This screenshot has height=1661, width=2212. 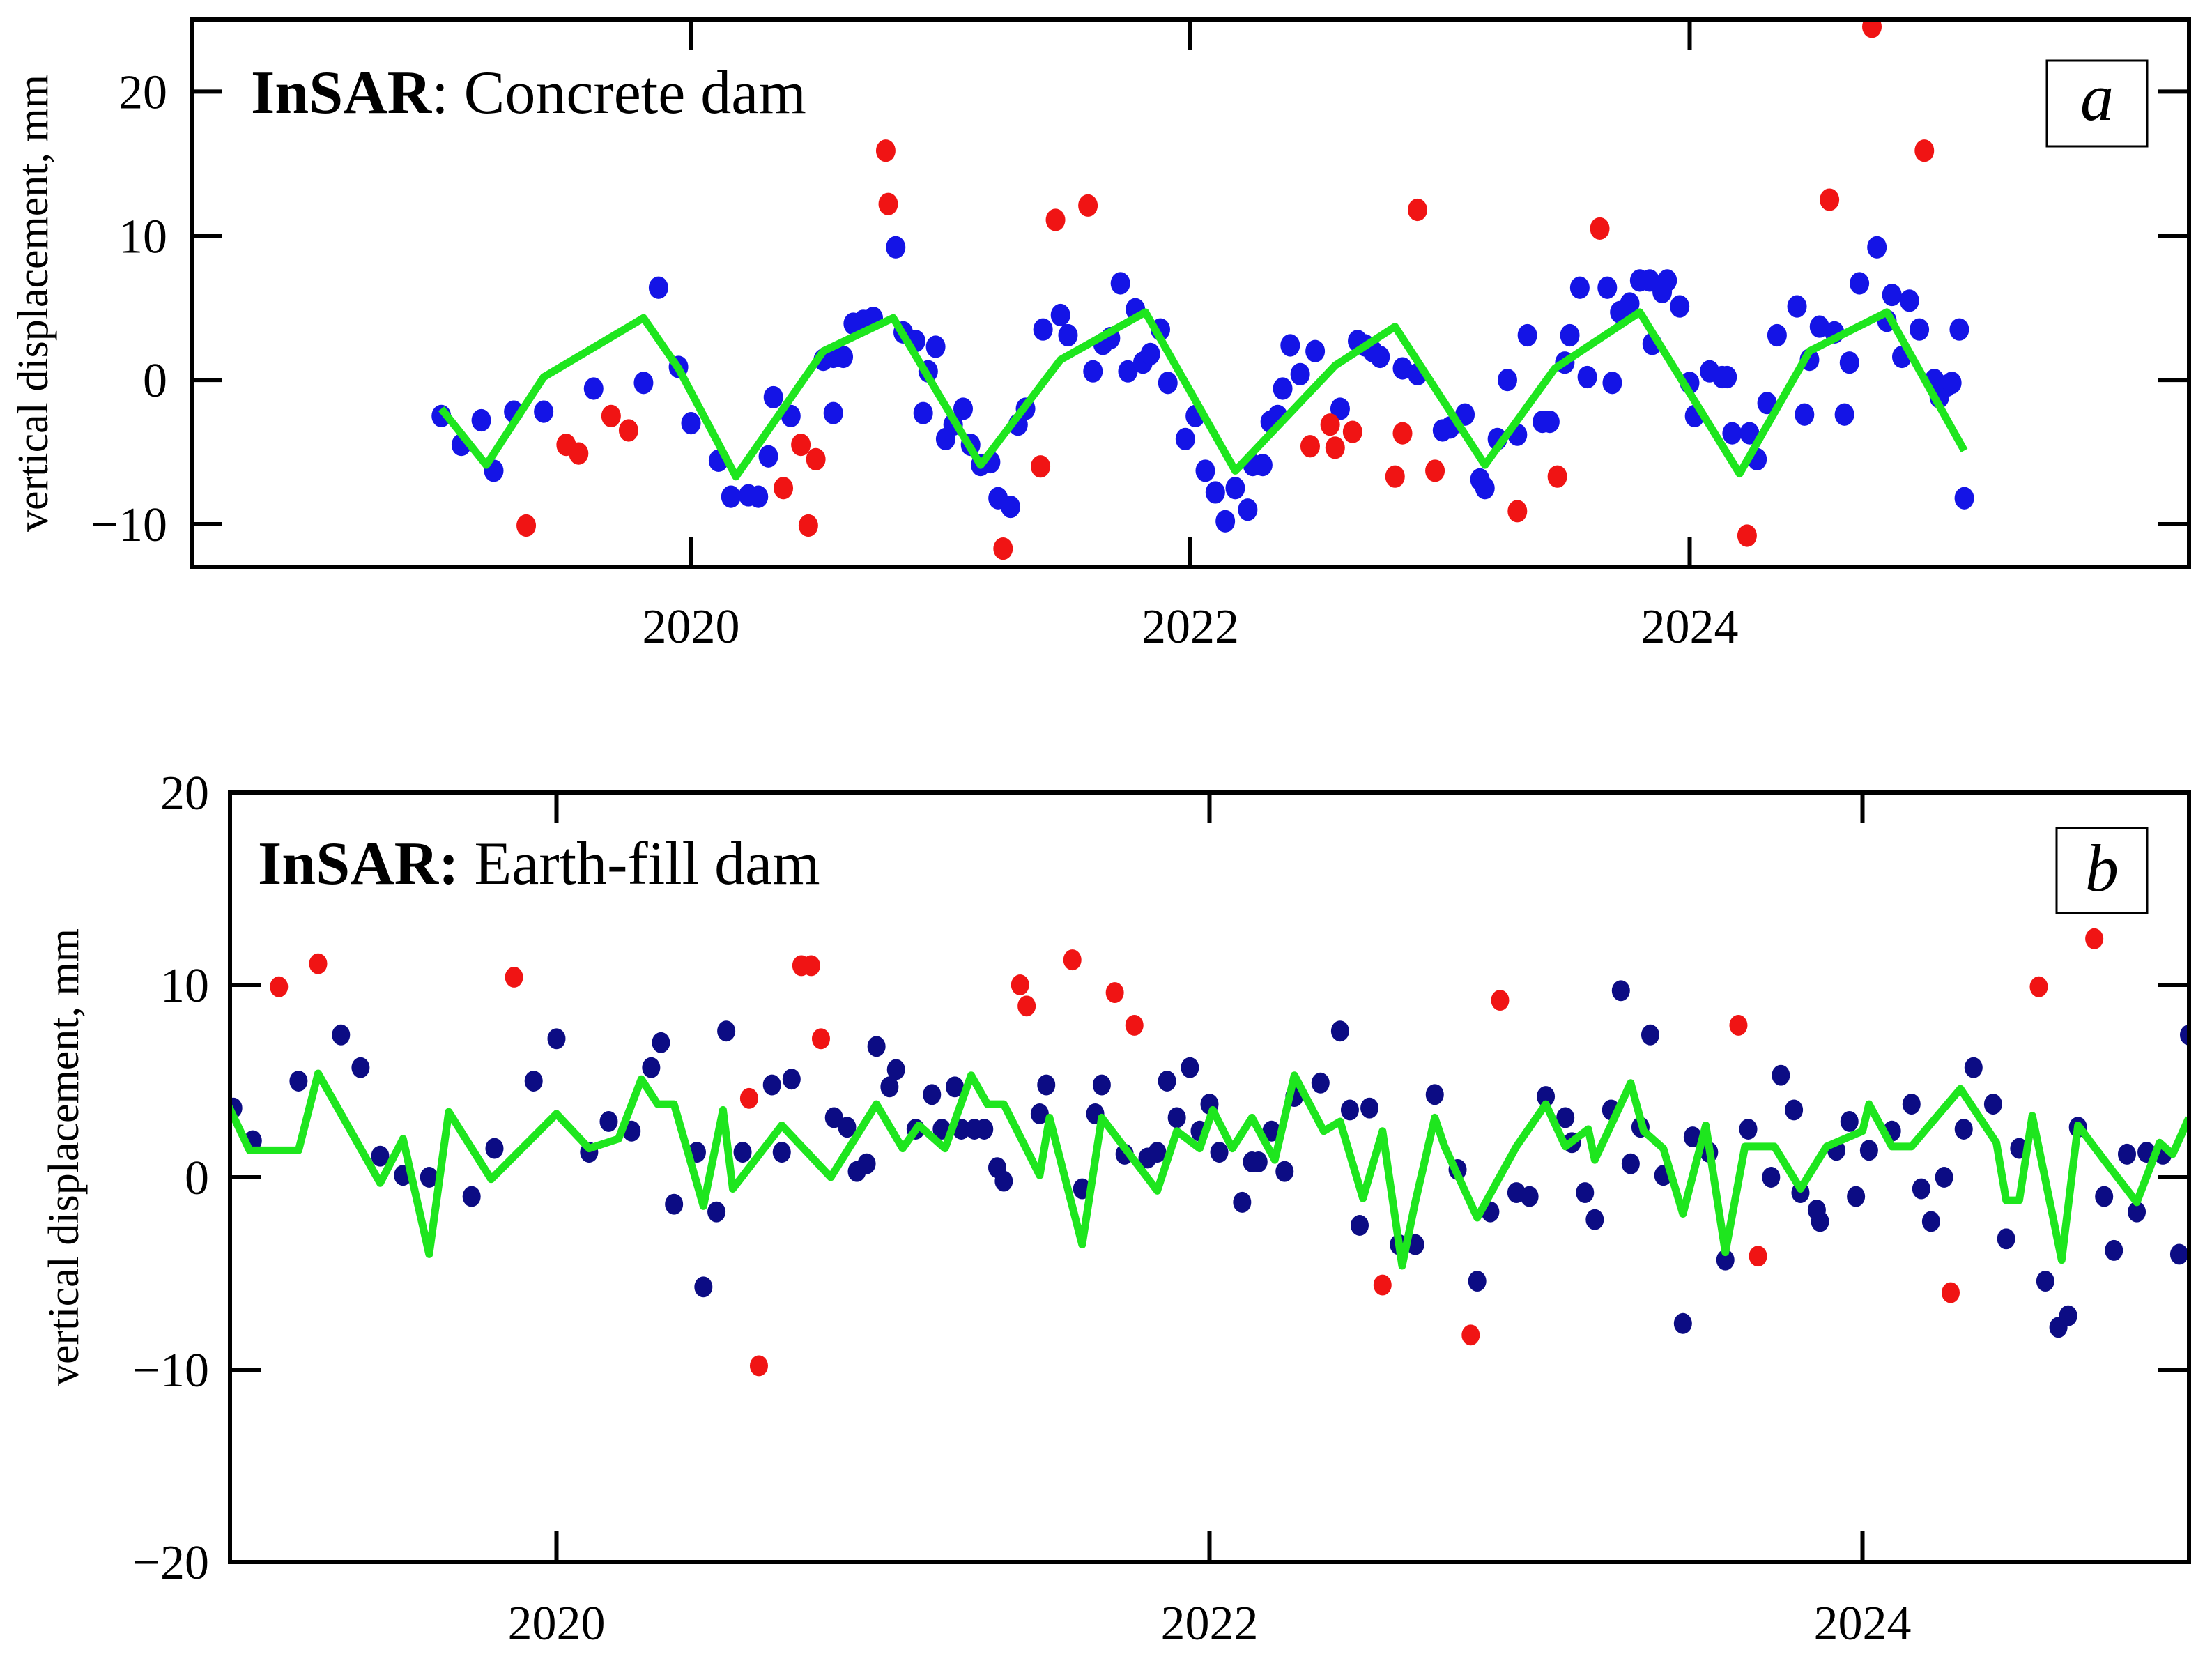 What do you see at coordinates (185, 793) in the screenshot?
I see `y-tick-label: 20` at bounding box center [185, 793].